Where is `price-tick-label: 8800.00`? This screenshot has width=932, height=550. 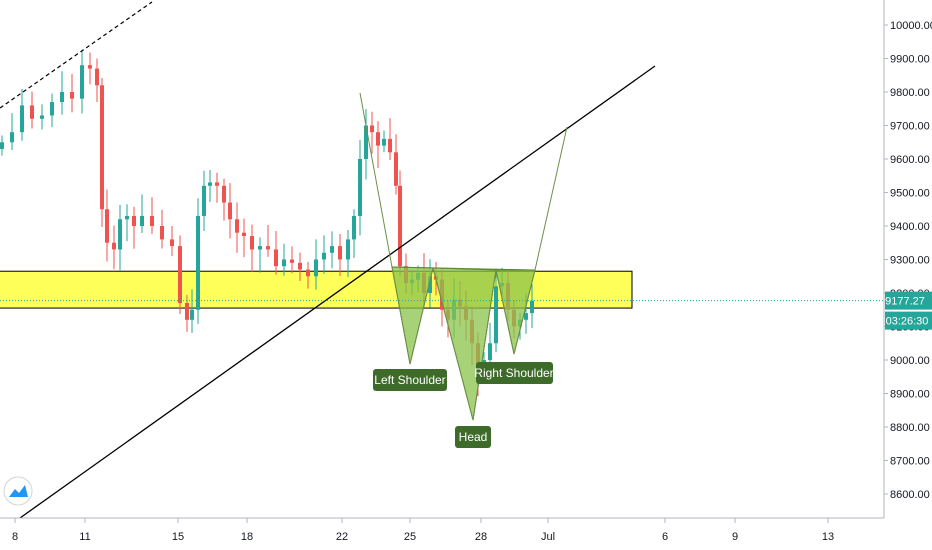
price-tick-label: 8800.00 is located at coordinates (910, 428).